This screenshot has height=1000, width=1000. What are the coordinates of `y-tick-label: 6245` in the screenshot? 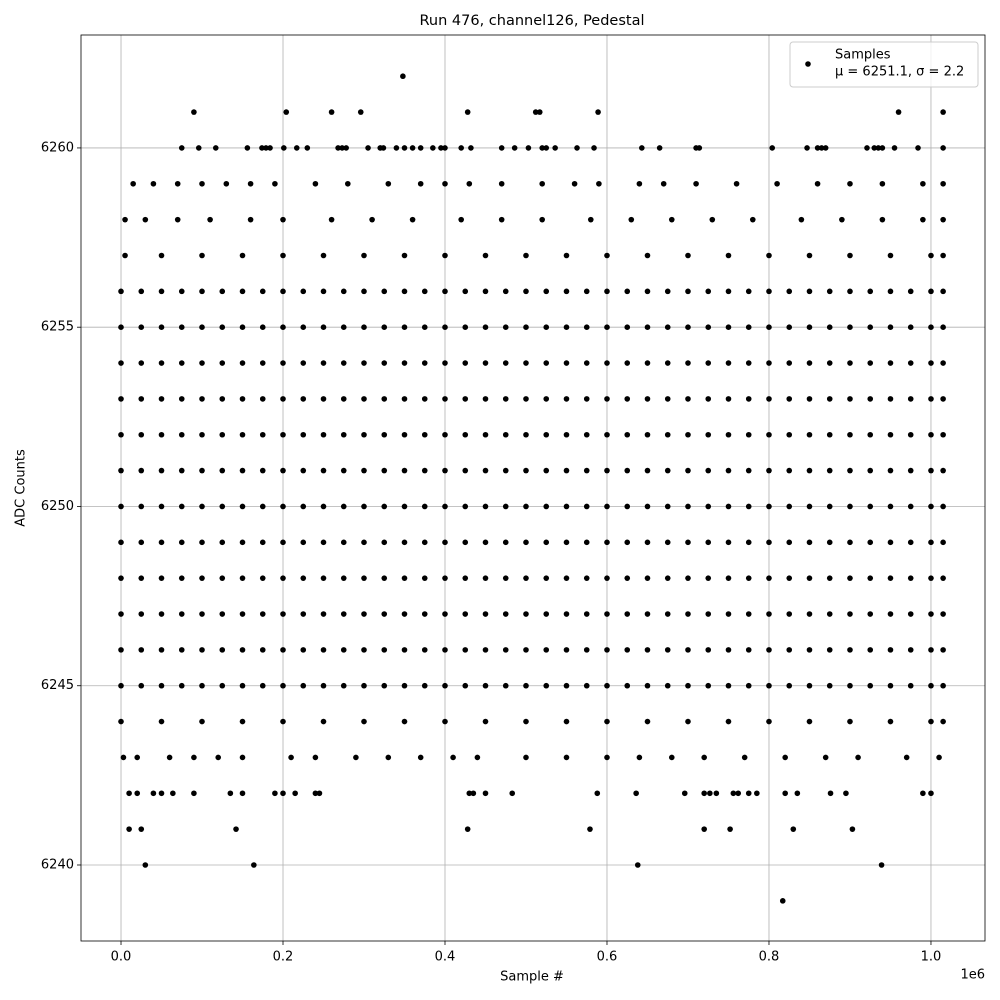 It's located at (57, 685).